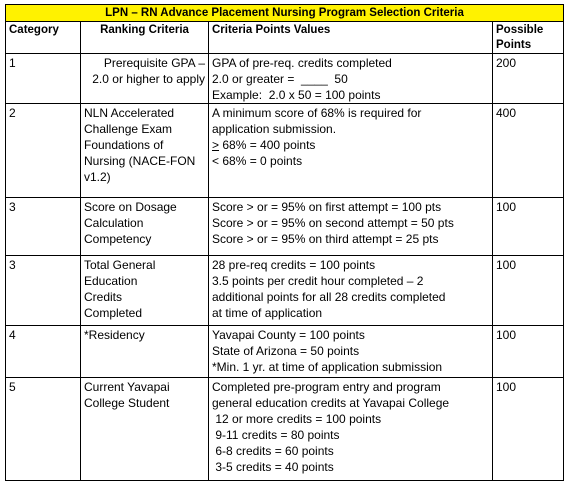 This screenshot has height=490, width=567. I want to click on ranking-line: Total General, so click(120, 265).